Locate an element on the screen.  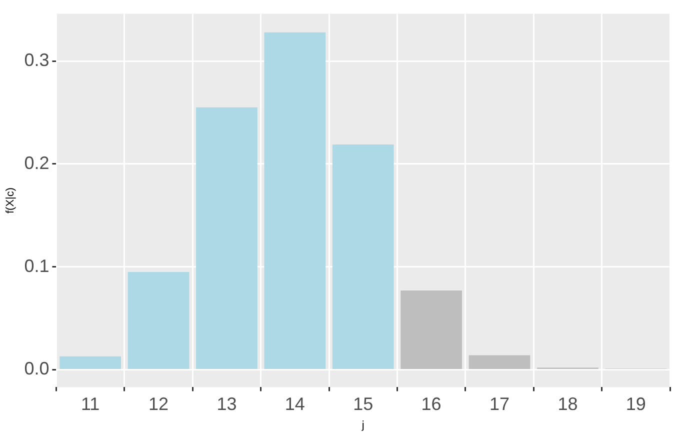
y-tick-label: 0.1 is located at coordinates (37, 266).